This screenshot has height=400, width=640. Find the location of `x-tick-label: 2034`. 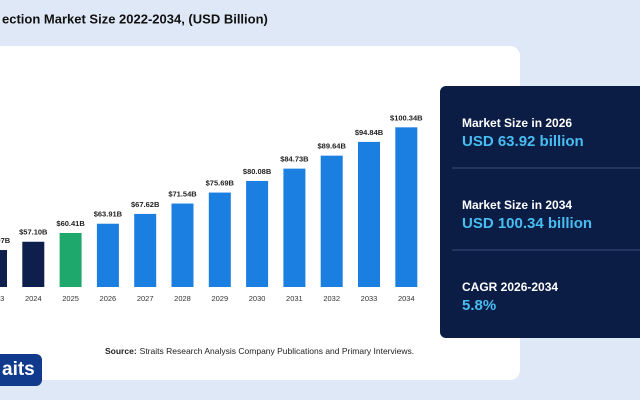

x-tick-label: 2034 is located at coordinates (406, 298).